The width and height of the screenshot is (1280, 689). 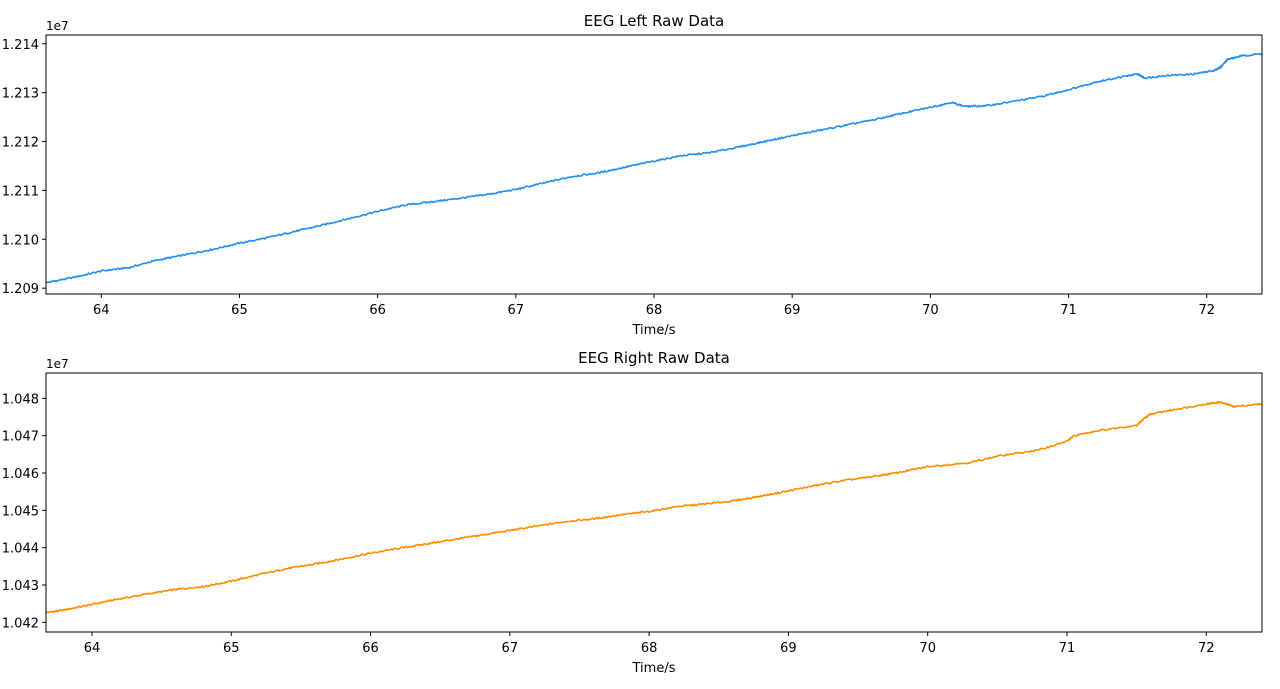 I want to click on chart-title-right: EEG Right Raw Data, so click(x=654, y=358).